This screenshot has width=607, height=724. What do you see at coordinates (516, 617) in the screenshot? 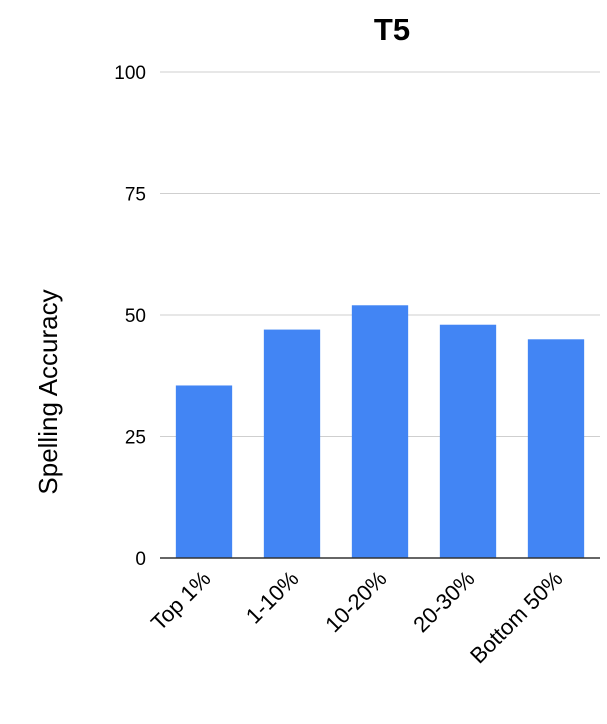
I see `x-tick-label: Bottom 50%` at bounding box center [516, 617].